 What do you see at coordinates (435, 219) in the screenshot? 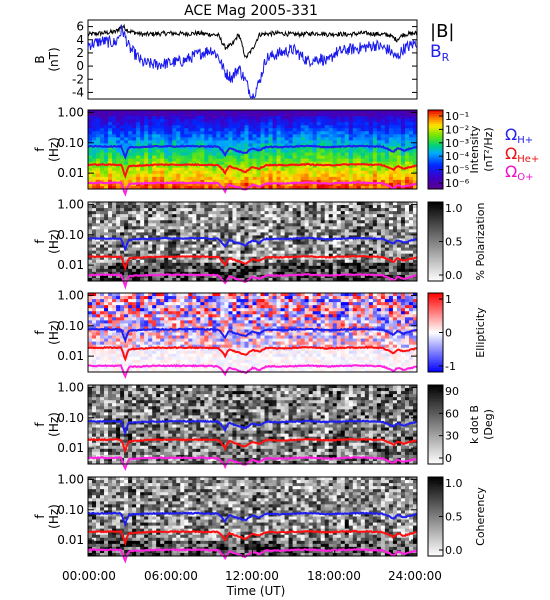
I see `colorbar-swatch` at bounding box center [435, 219].